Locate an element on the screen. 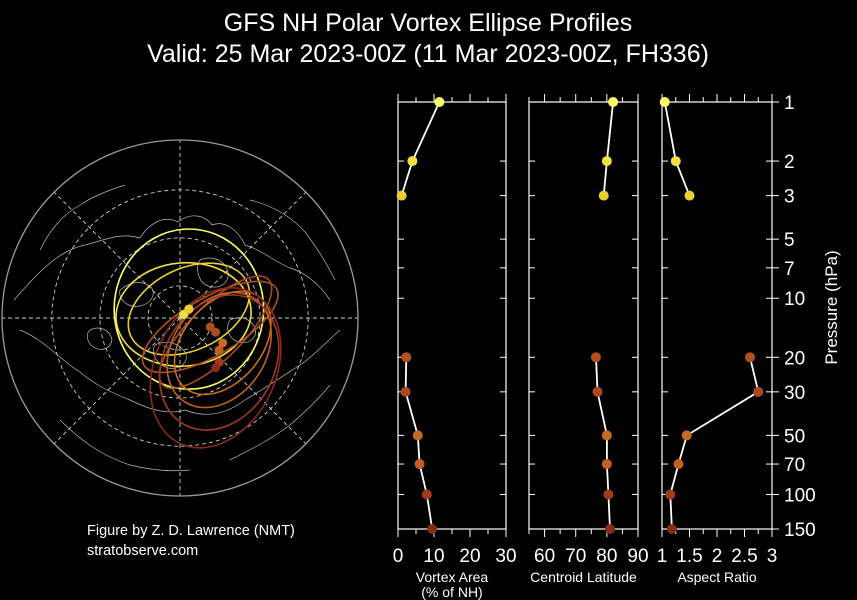 The height and width of the screenshot is (600, 857). x-tick-label: 30 is located at coordinates (505, 556).